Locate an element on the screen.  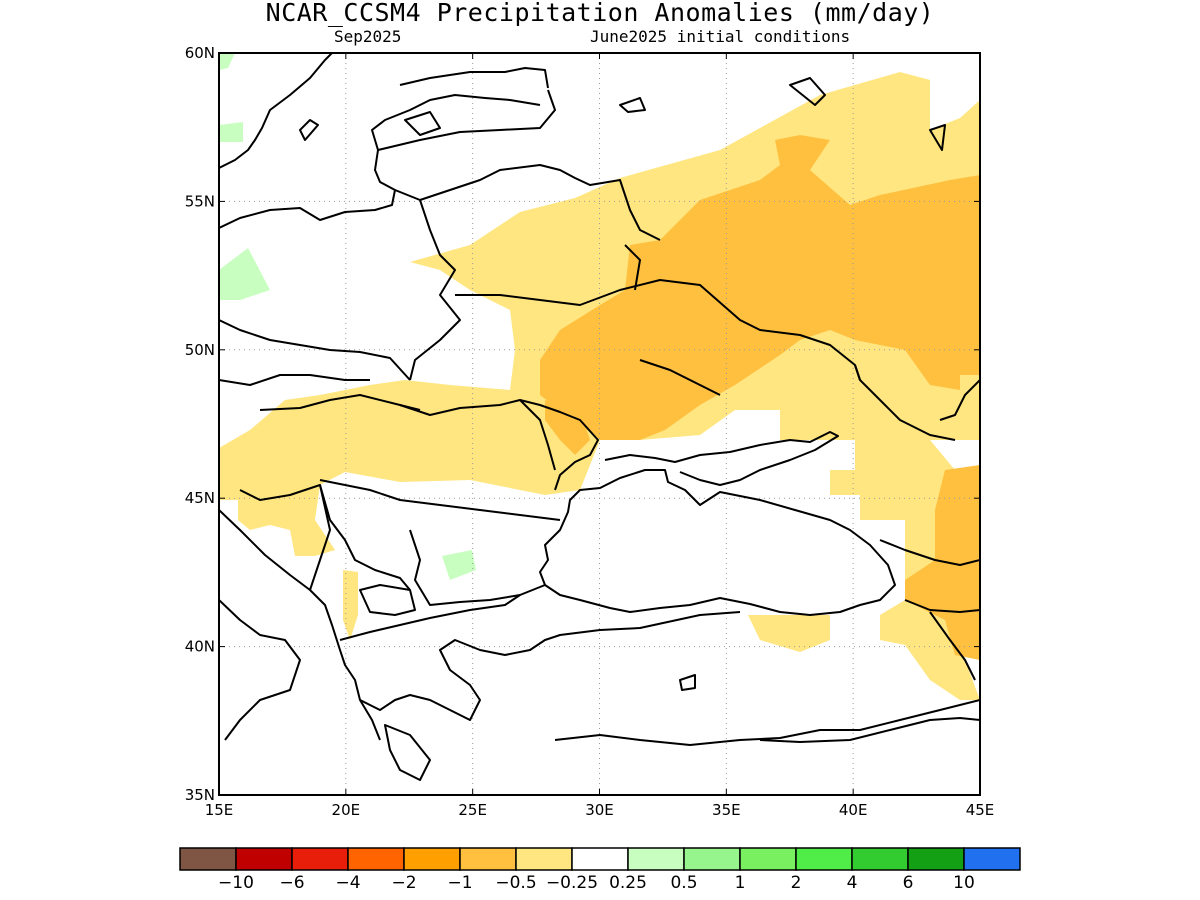
colorbar-label: 2 is located at coordinates (796, 883).